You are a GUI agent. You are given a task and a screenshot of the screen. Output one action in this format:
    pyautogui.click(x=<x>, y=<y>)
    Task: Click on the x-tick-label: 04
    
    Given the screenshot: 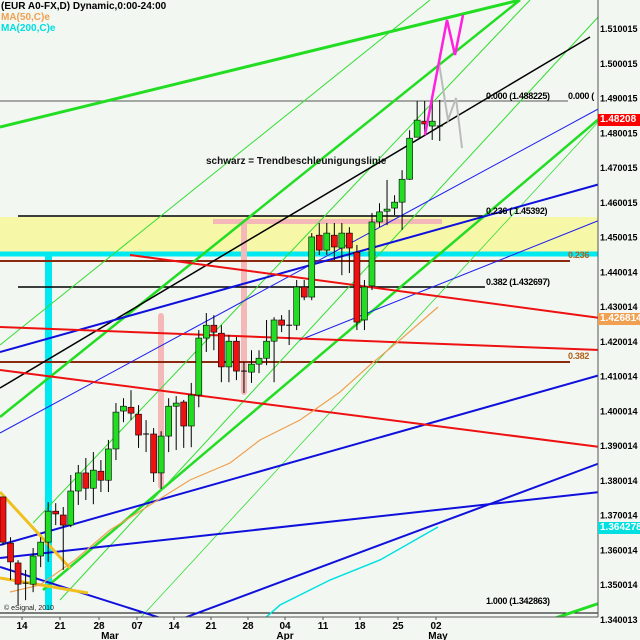 What is the action you would take?
    pyautogui.click(x=285, y=626)
    